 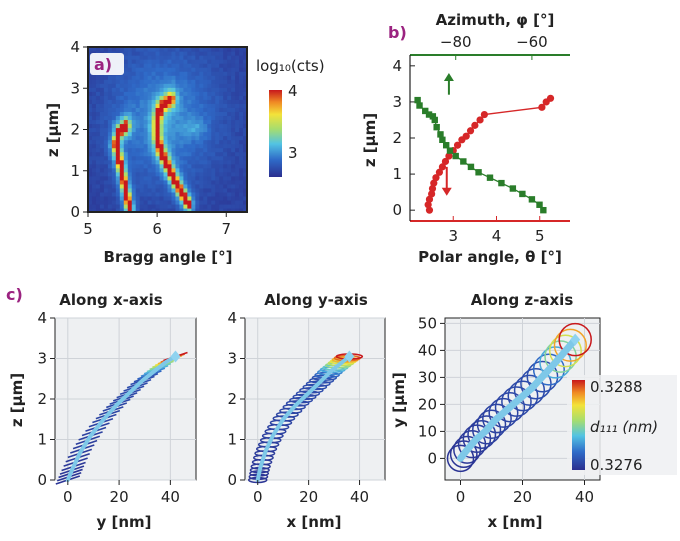 What do you see at coordinates (570, 345) in the screenshot?
I see `strain-ring` at bounding box center [570, 345].